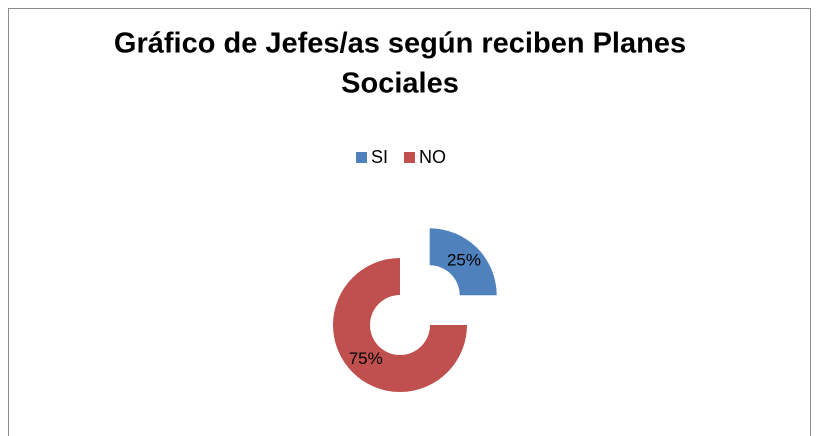 Image resolution: width=817 pixels, height=436 pixels. I want to click on legend-label: NO, so click(432, 157).